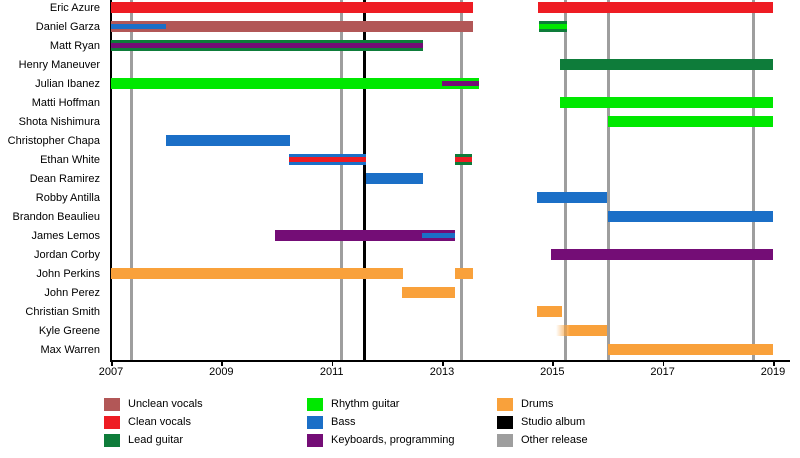 The width and height of the screenshot is (800, 458). What do you see at coordinates (165, 404) in the screenshot?
I see `legend-label: Unclean vocals` at bounding box center [165, 404].